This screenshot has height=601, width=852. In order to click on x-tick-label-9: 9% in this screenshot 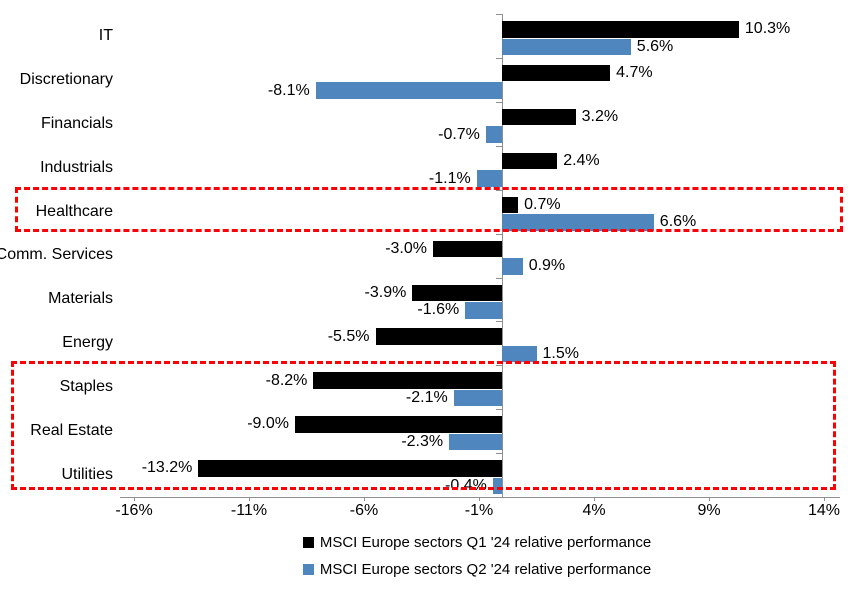, I will do `click(709, 510)`.